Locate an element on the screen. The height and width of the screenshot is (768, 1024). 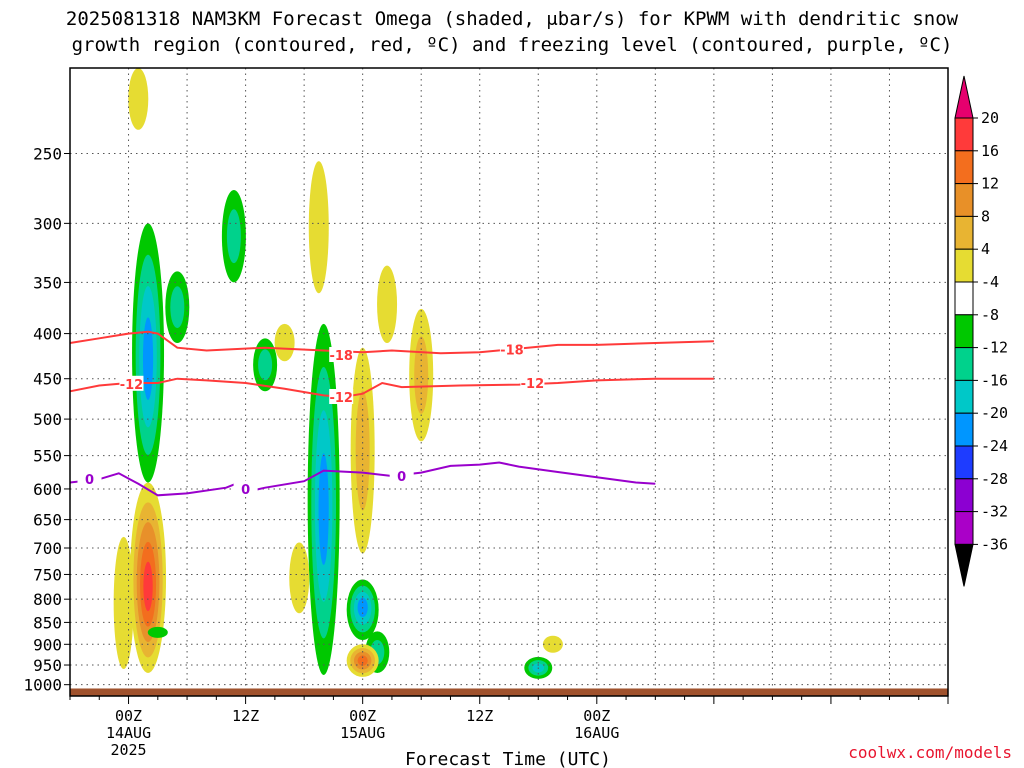
x-tick-label-0-2: 2025 is located at coordinates (128, 750).